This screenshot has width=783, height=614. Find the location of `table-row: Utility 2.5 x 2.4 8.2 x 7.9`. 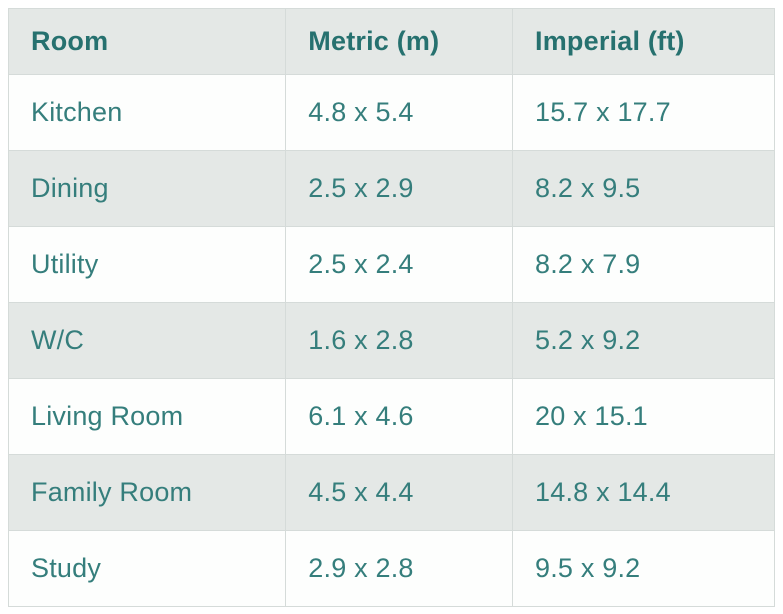

table-row: Utility 2.5 x 2.4 8.2 x 7.9 is located at coordinates (391, 264).